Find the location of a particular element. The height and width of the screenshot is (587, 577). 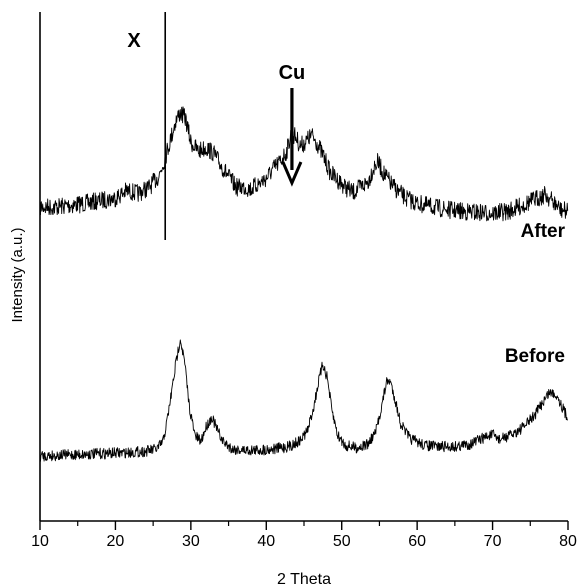

annotation-cu-label: Cu is located at coordinates (292, 73).